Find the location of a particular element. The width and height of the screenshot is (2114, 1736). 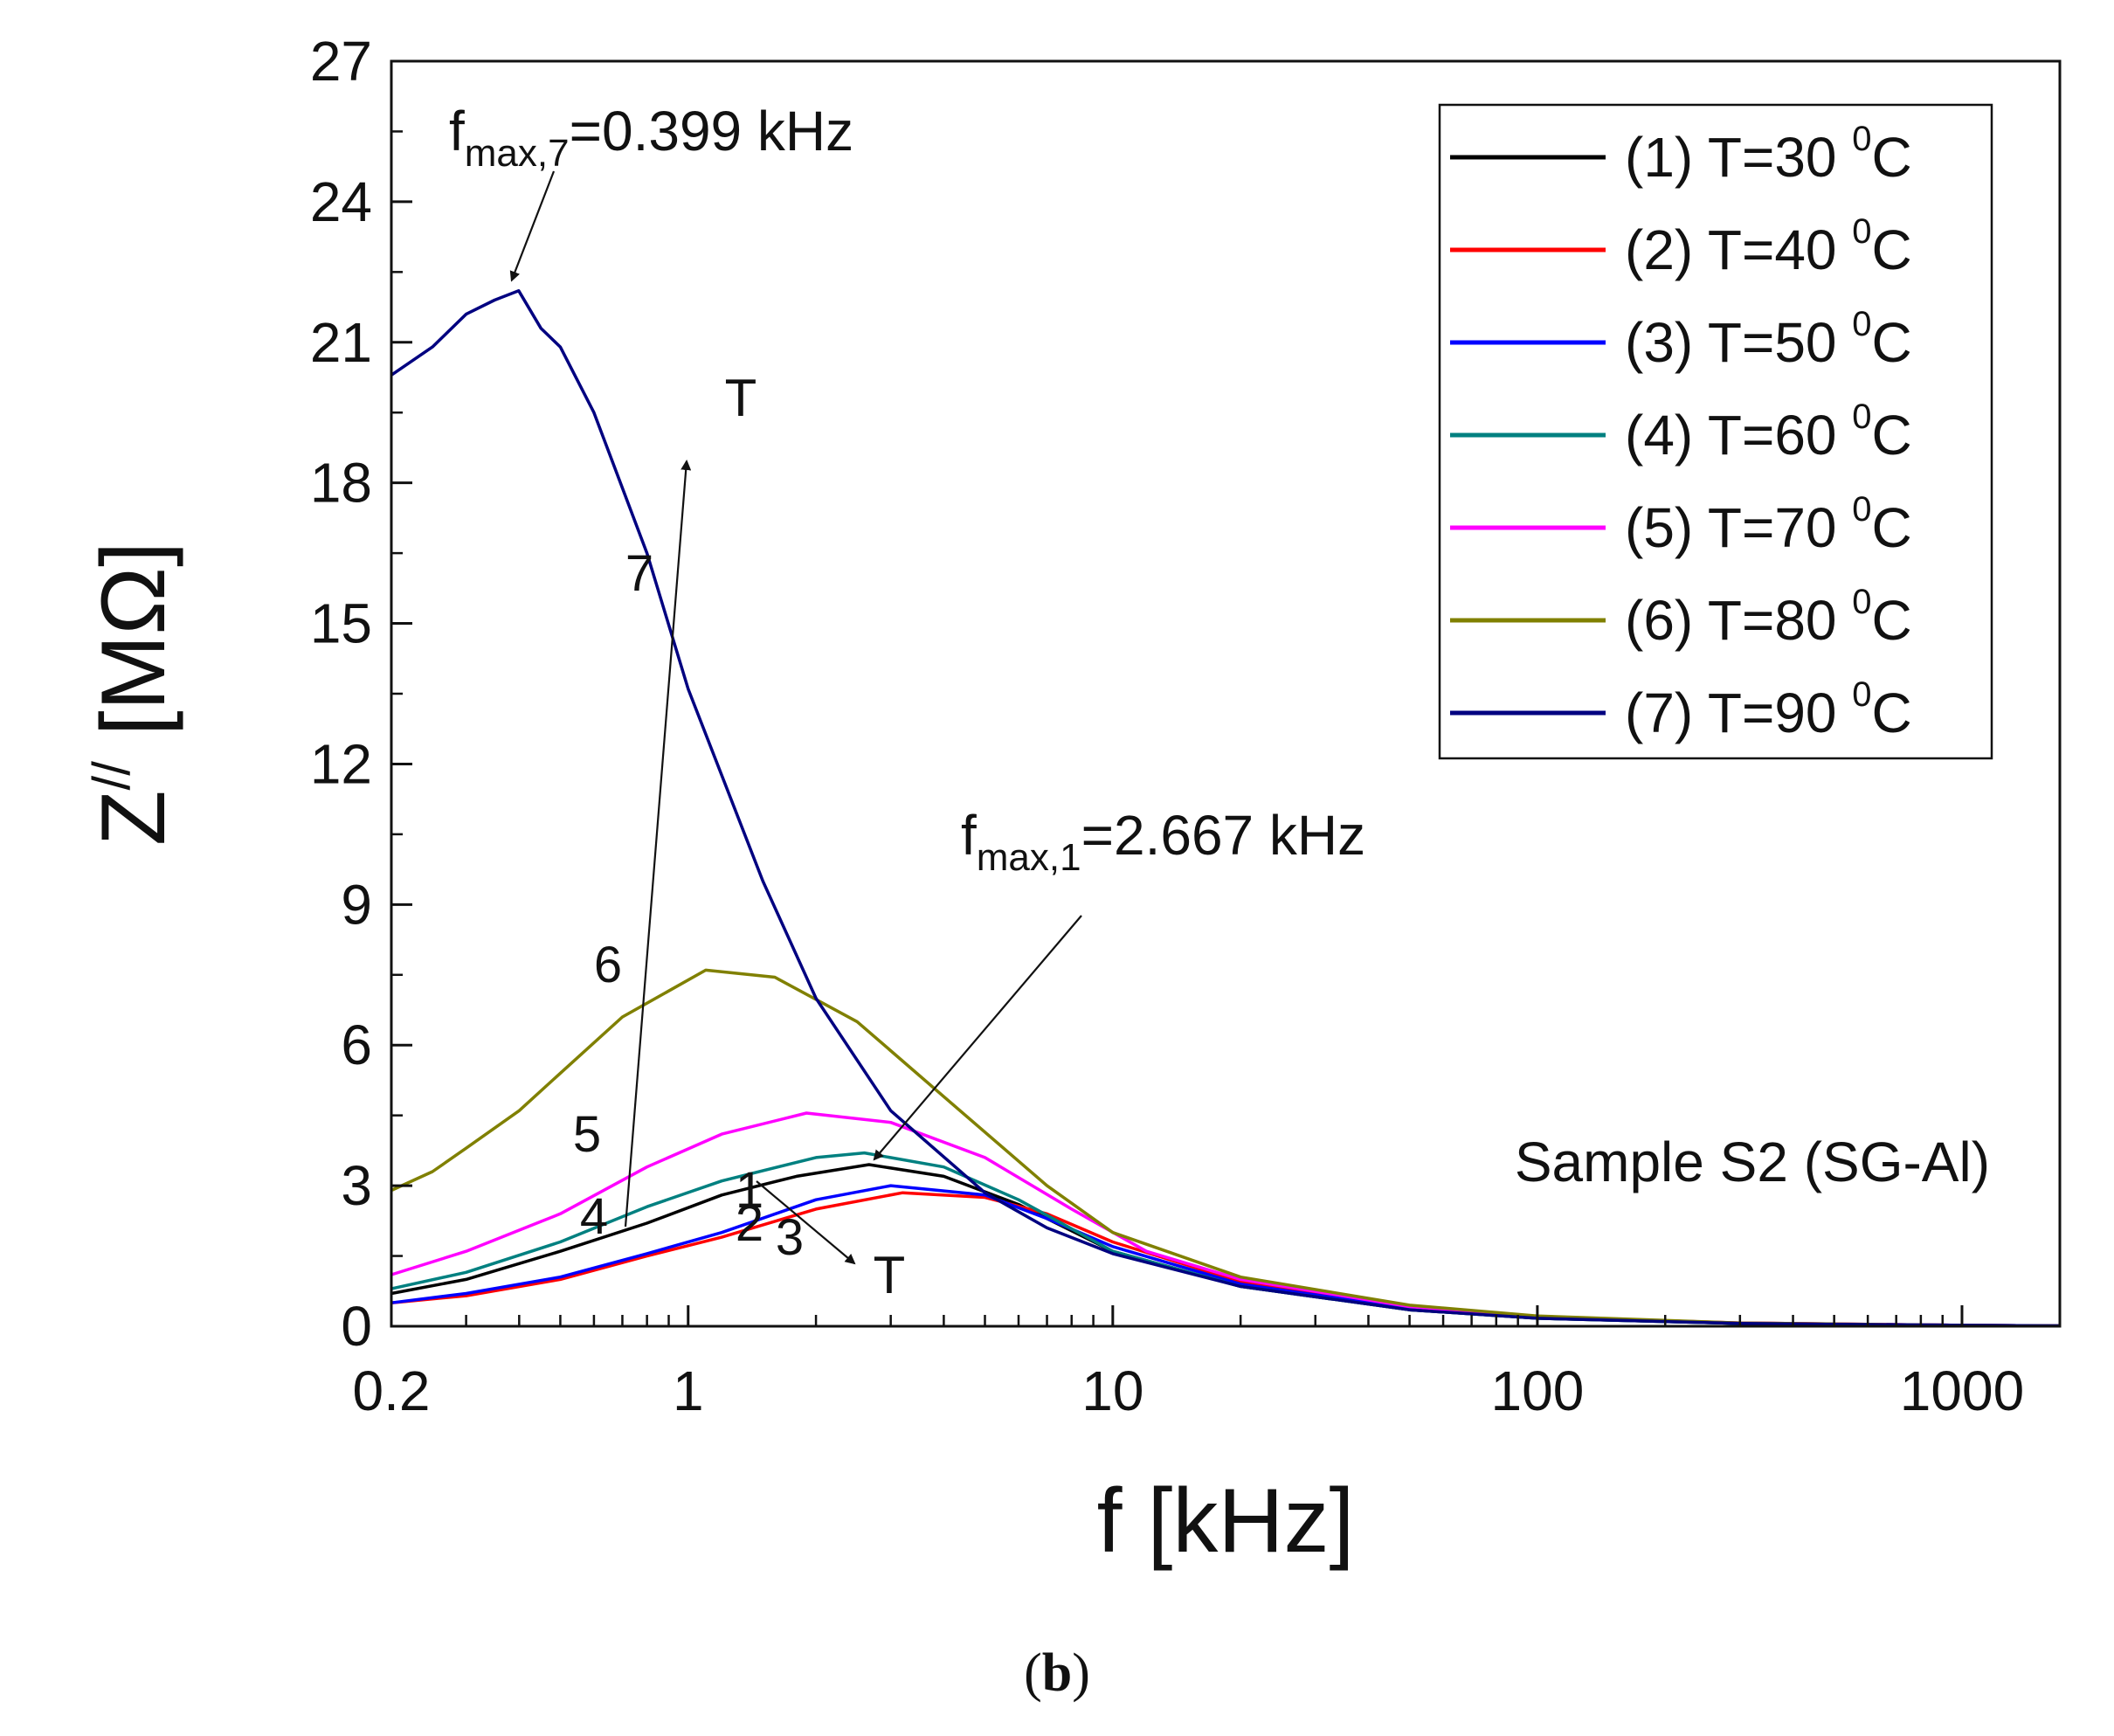

trend-arrow-up is located at coordinates (658, 844).